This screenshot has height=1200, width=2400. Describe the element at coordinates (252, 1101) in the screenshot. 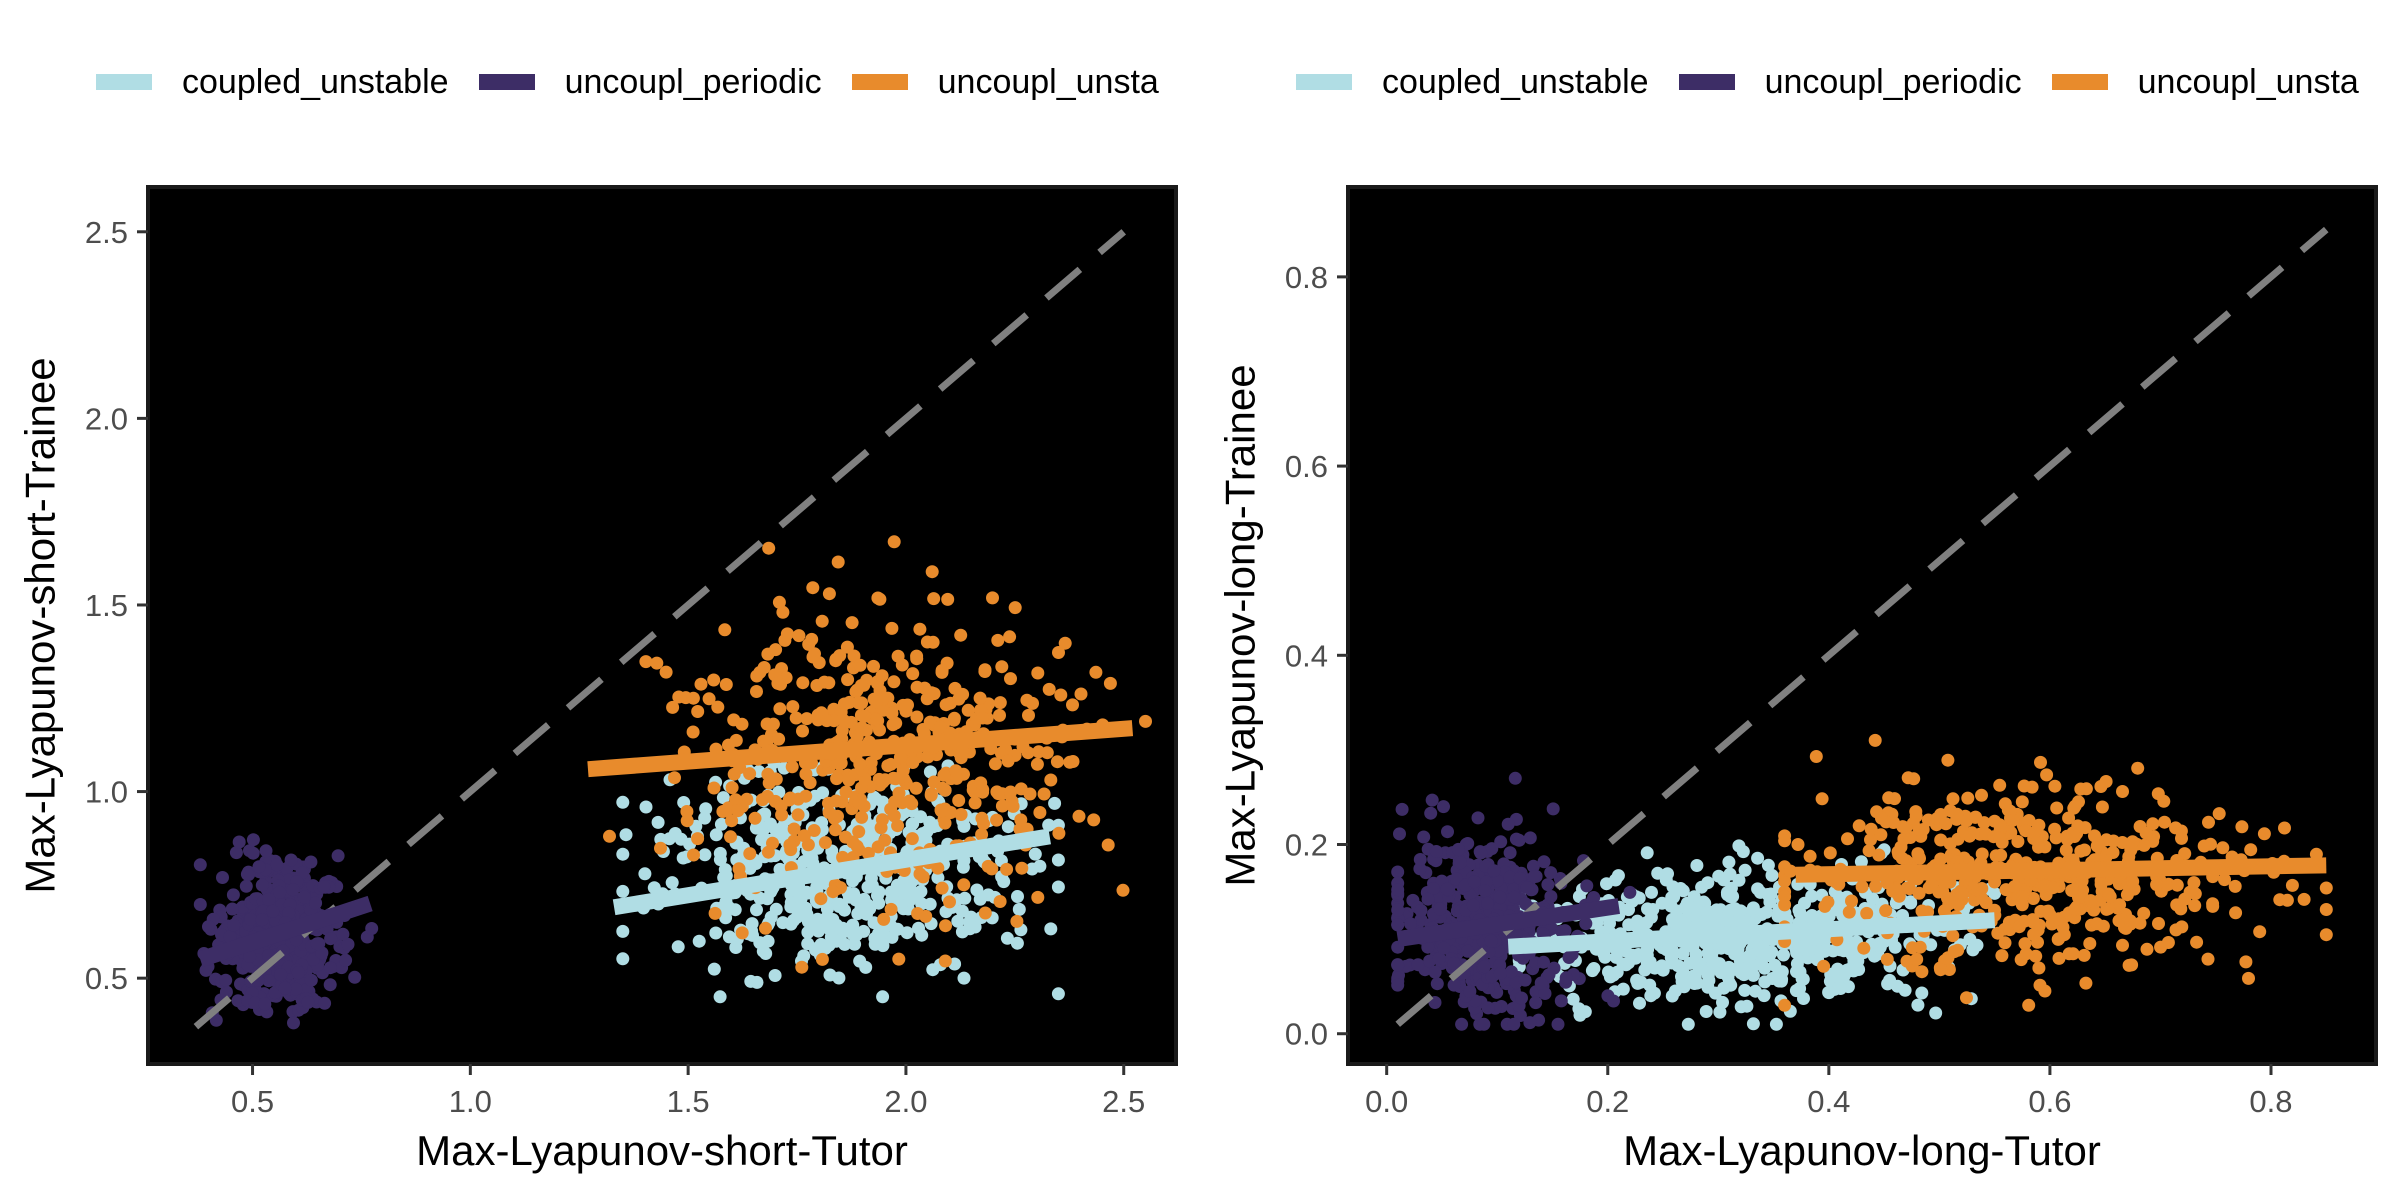

I see `x-tick-label: 0.5` at that location.